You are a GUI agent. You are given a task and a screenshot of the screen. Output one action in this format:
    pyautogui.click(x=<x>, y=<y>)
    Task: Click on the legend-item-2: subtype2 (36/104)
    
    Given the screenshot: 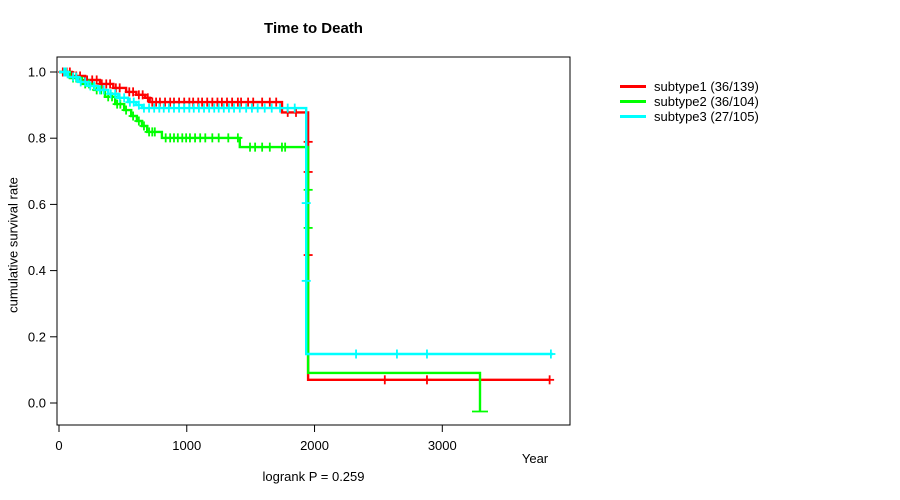 What is the action you would take?
    pyautogui.click(x=689, y=101)
    